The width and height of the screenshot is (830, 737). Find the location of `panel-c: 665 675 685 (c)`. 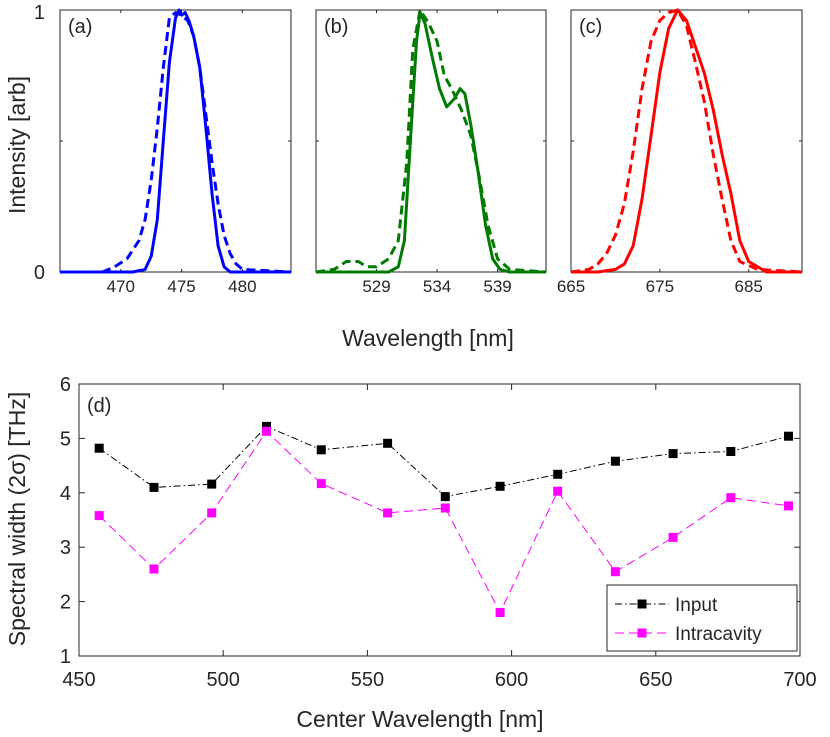

panel-c: 665 675 685 (c) is located at coordinates (680, 152).